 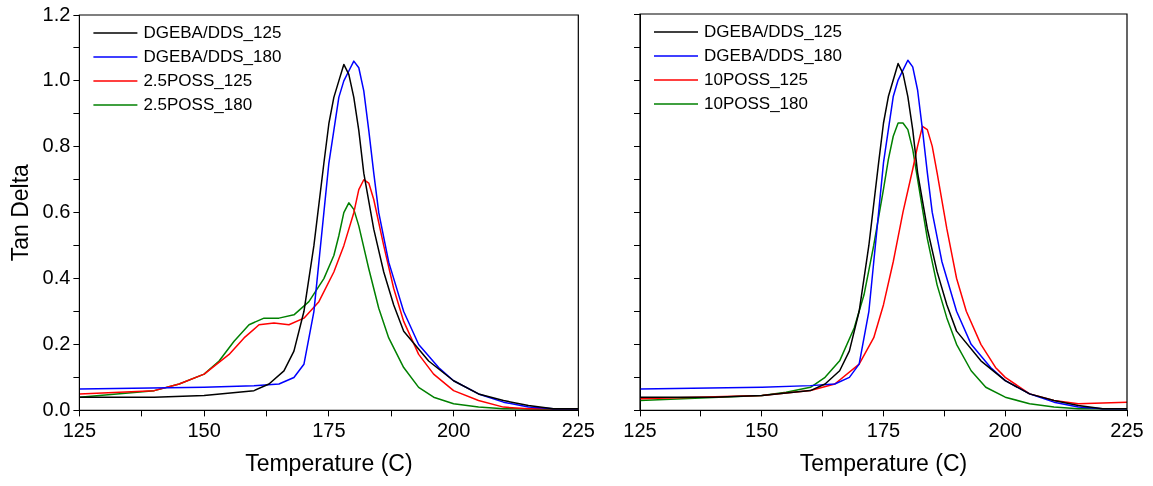 What do you see at coordinates (56, 343) in the screenshot?
I see `y-tick-label: 0.2` at bounding box center [56, 343].